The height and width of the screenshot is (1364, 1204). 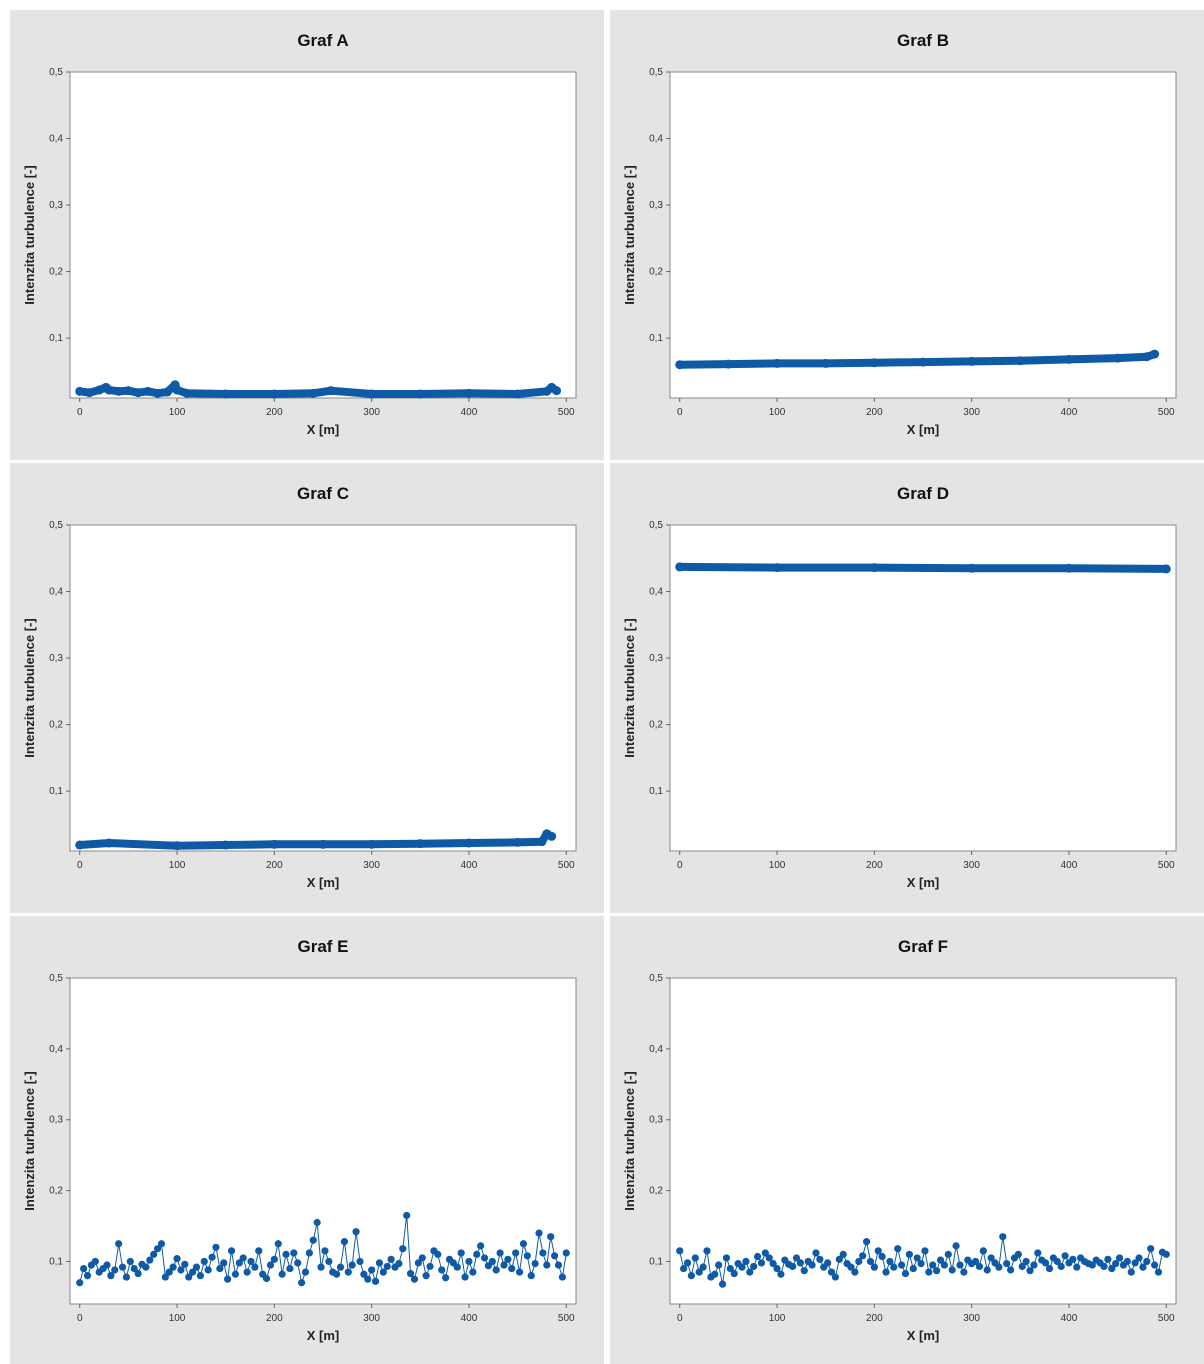 I want to click on plot-area, so click(x=323, y=688).